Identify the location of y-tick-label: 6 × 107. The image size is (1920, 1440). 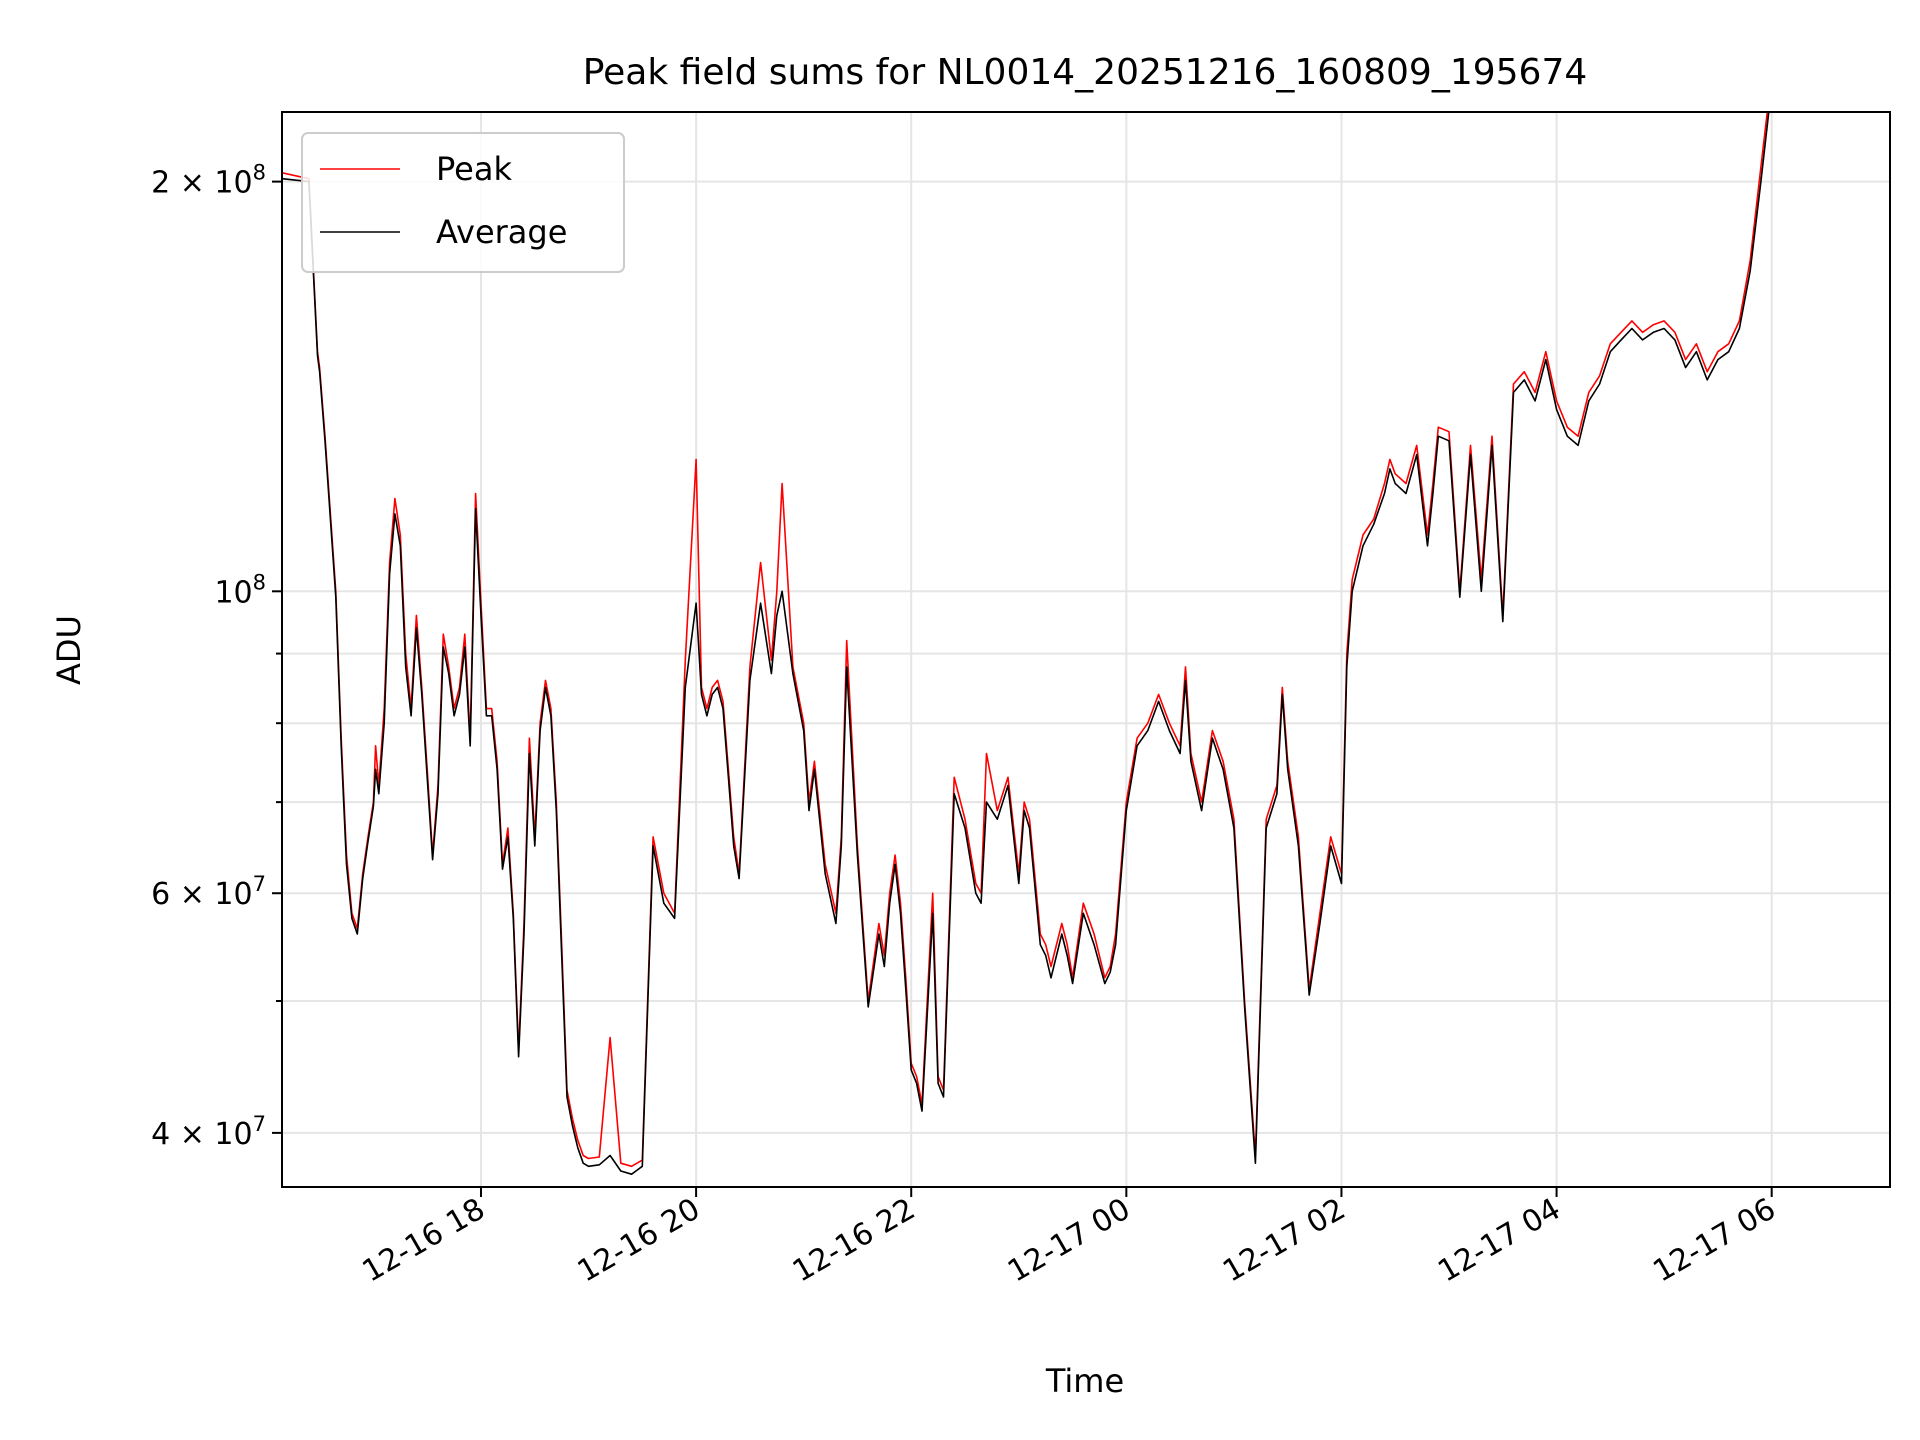
(208, 892).